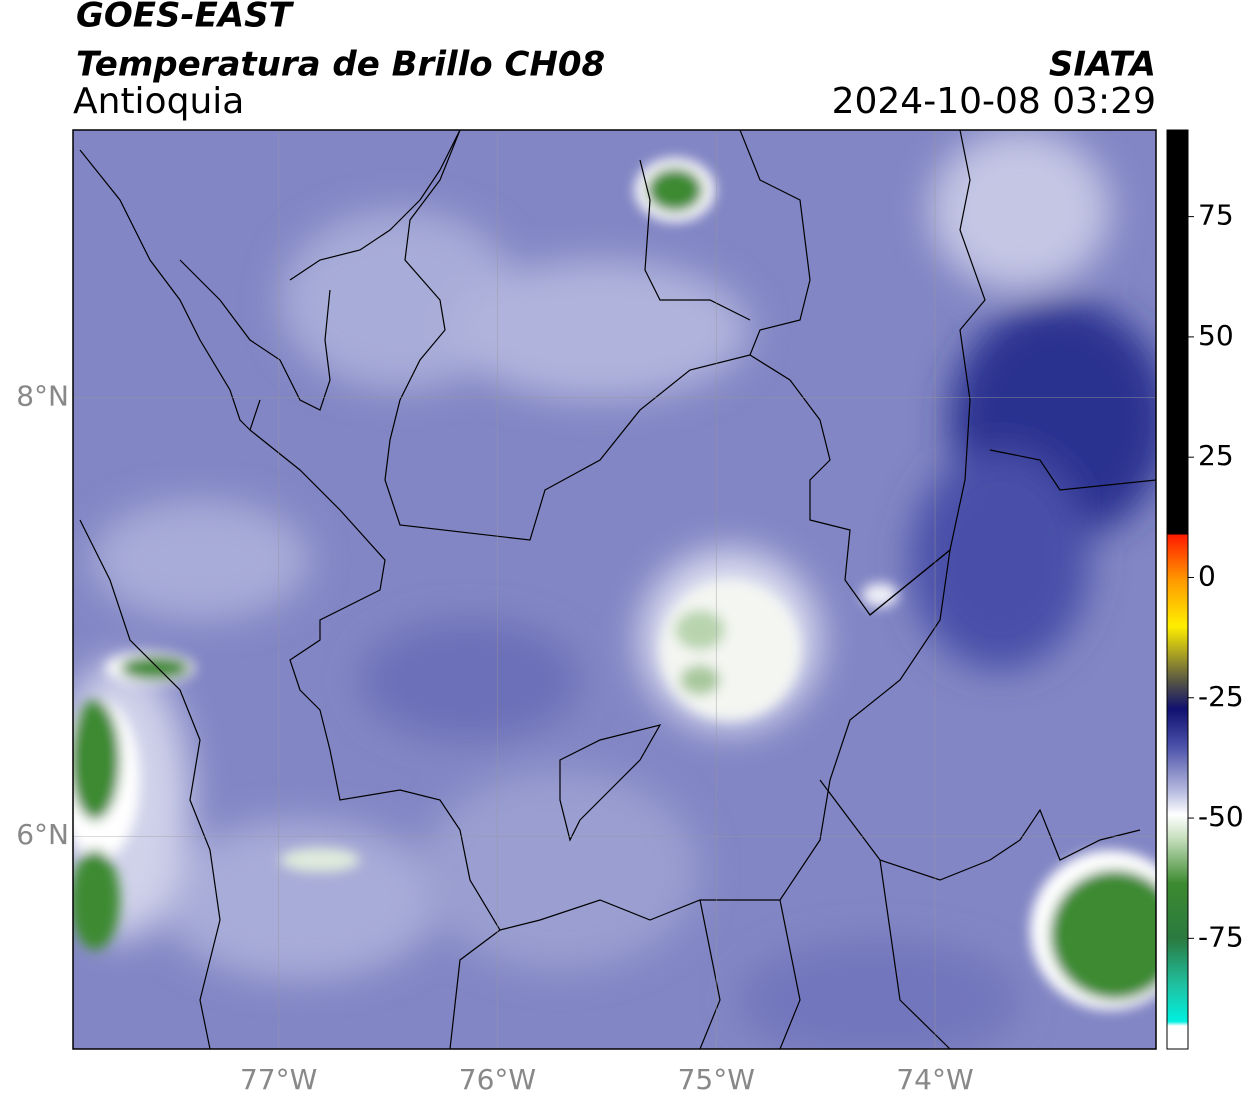  What do you see at coordinates (42, 396) in the screenshot?
I see `y-tick-label: 8°N` at bounding box center [42, 396].